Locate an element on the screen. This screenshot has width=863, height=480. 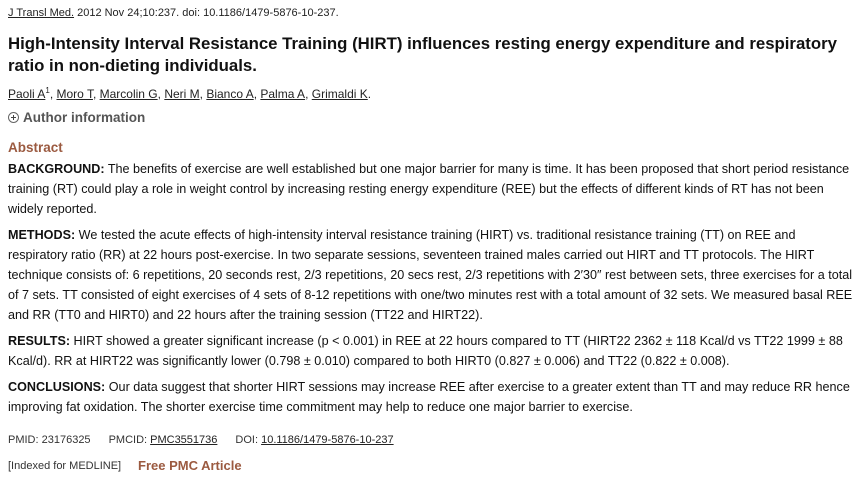
expand-plus-icon is located at coordinates (13, 117).